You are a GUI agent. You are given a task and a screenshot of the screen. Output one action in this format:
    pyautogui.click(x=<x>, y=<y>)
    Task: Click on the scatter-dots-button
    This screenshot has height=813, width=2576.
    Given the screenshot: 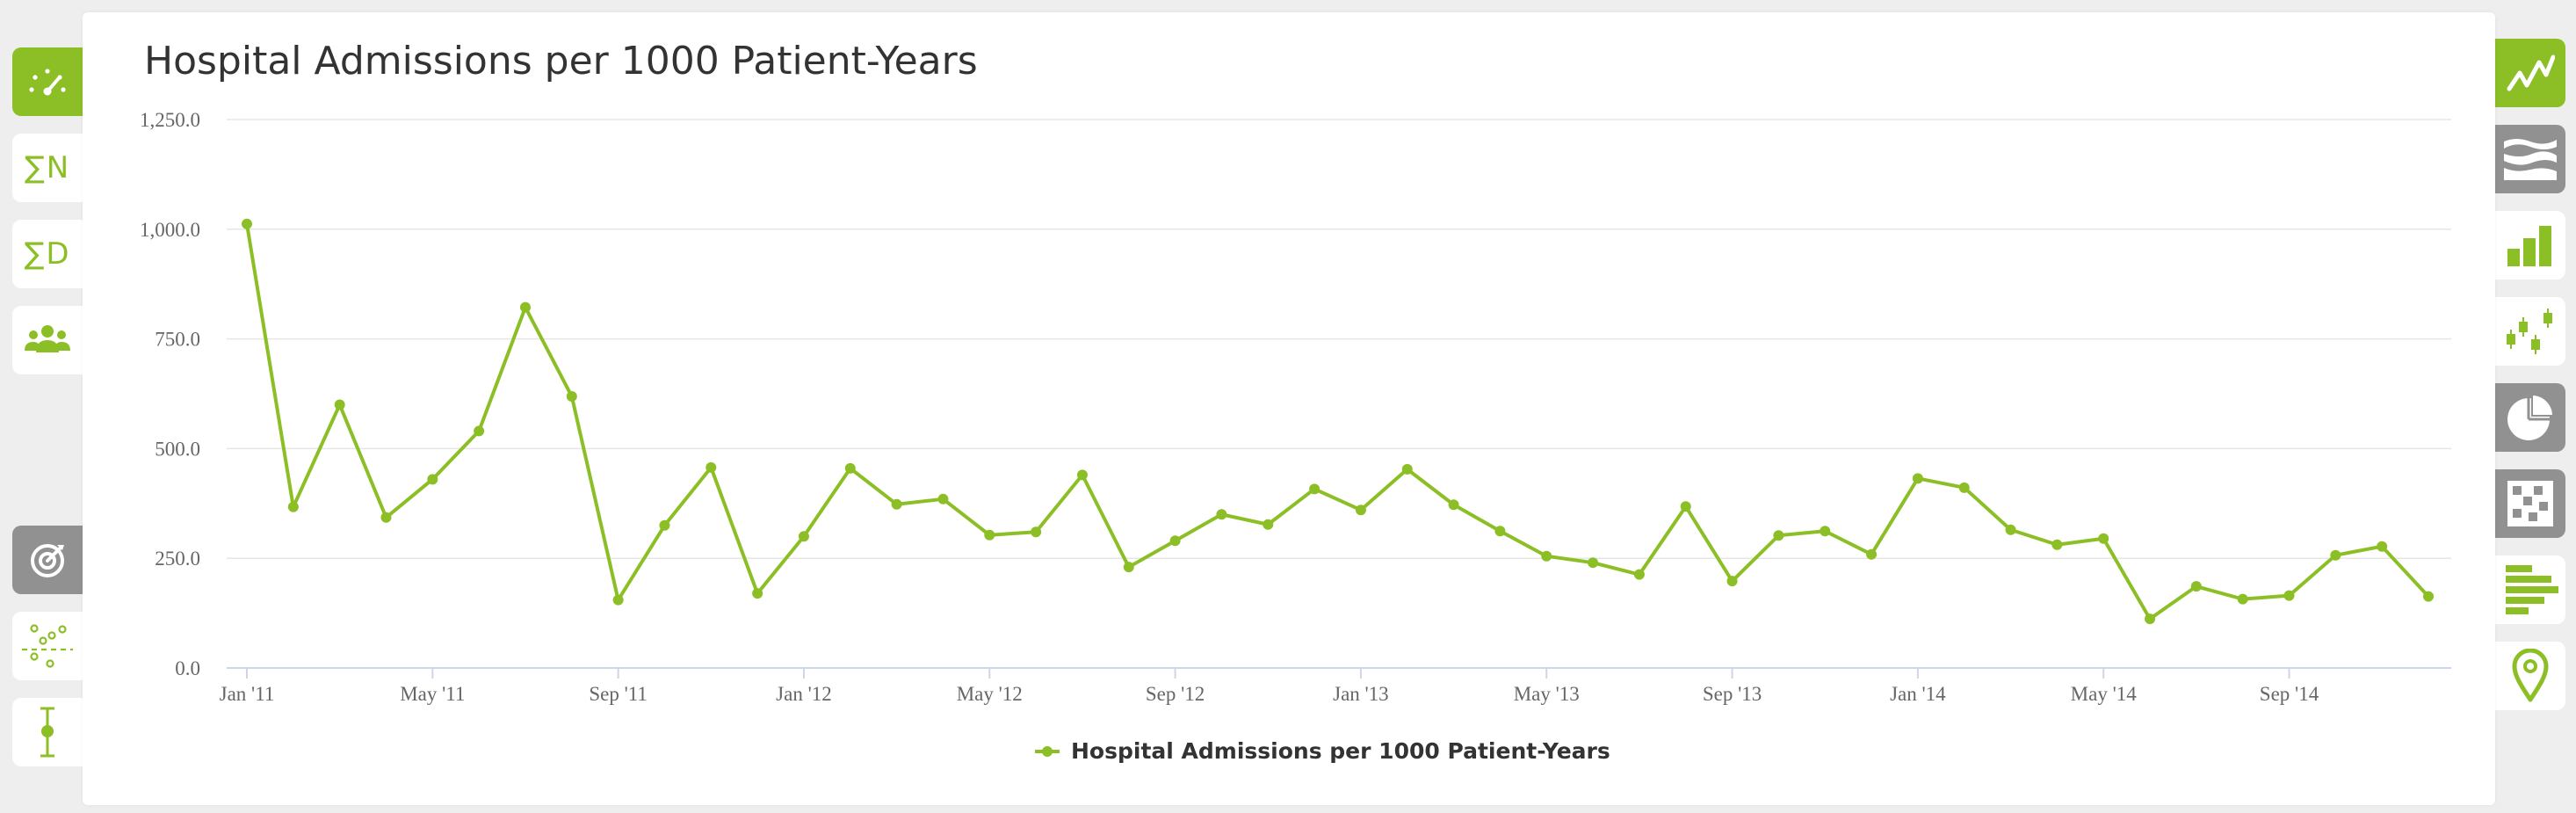 What is the action you would take?
    pyautogui.click(x=47, y=646)
    